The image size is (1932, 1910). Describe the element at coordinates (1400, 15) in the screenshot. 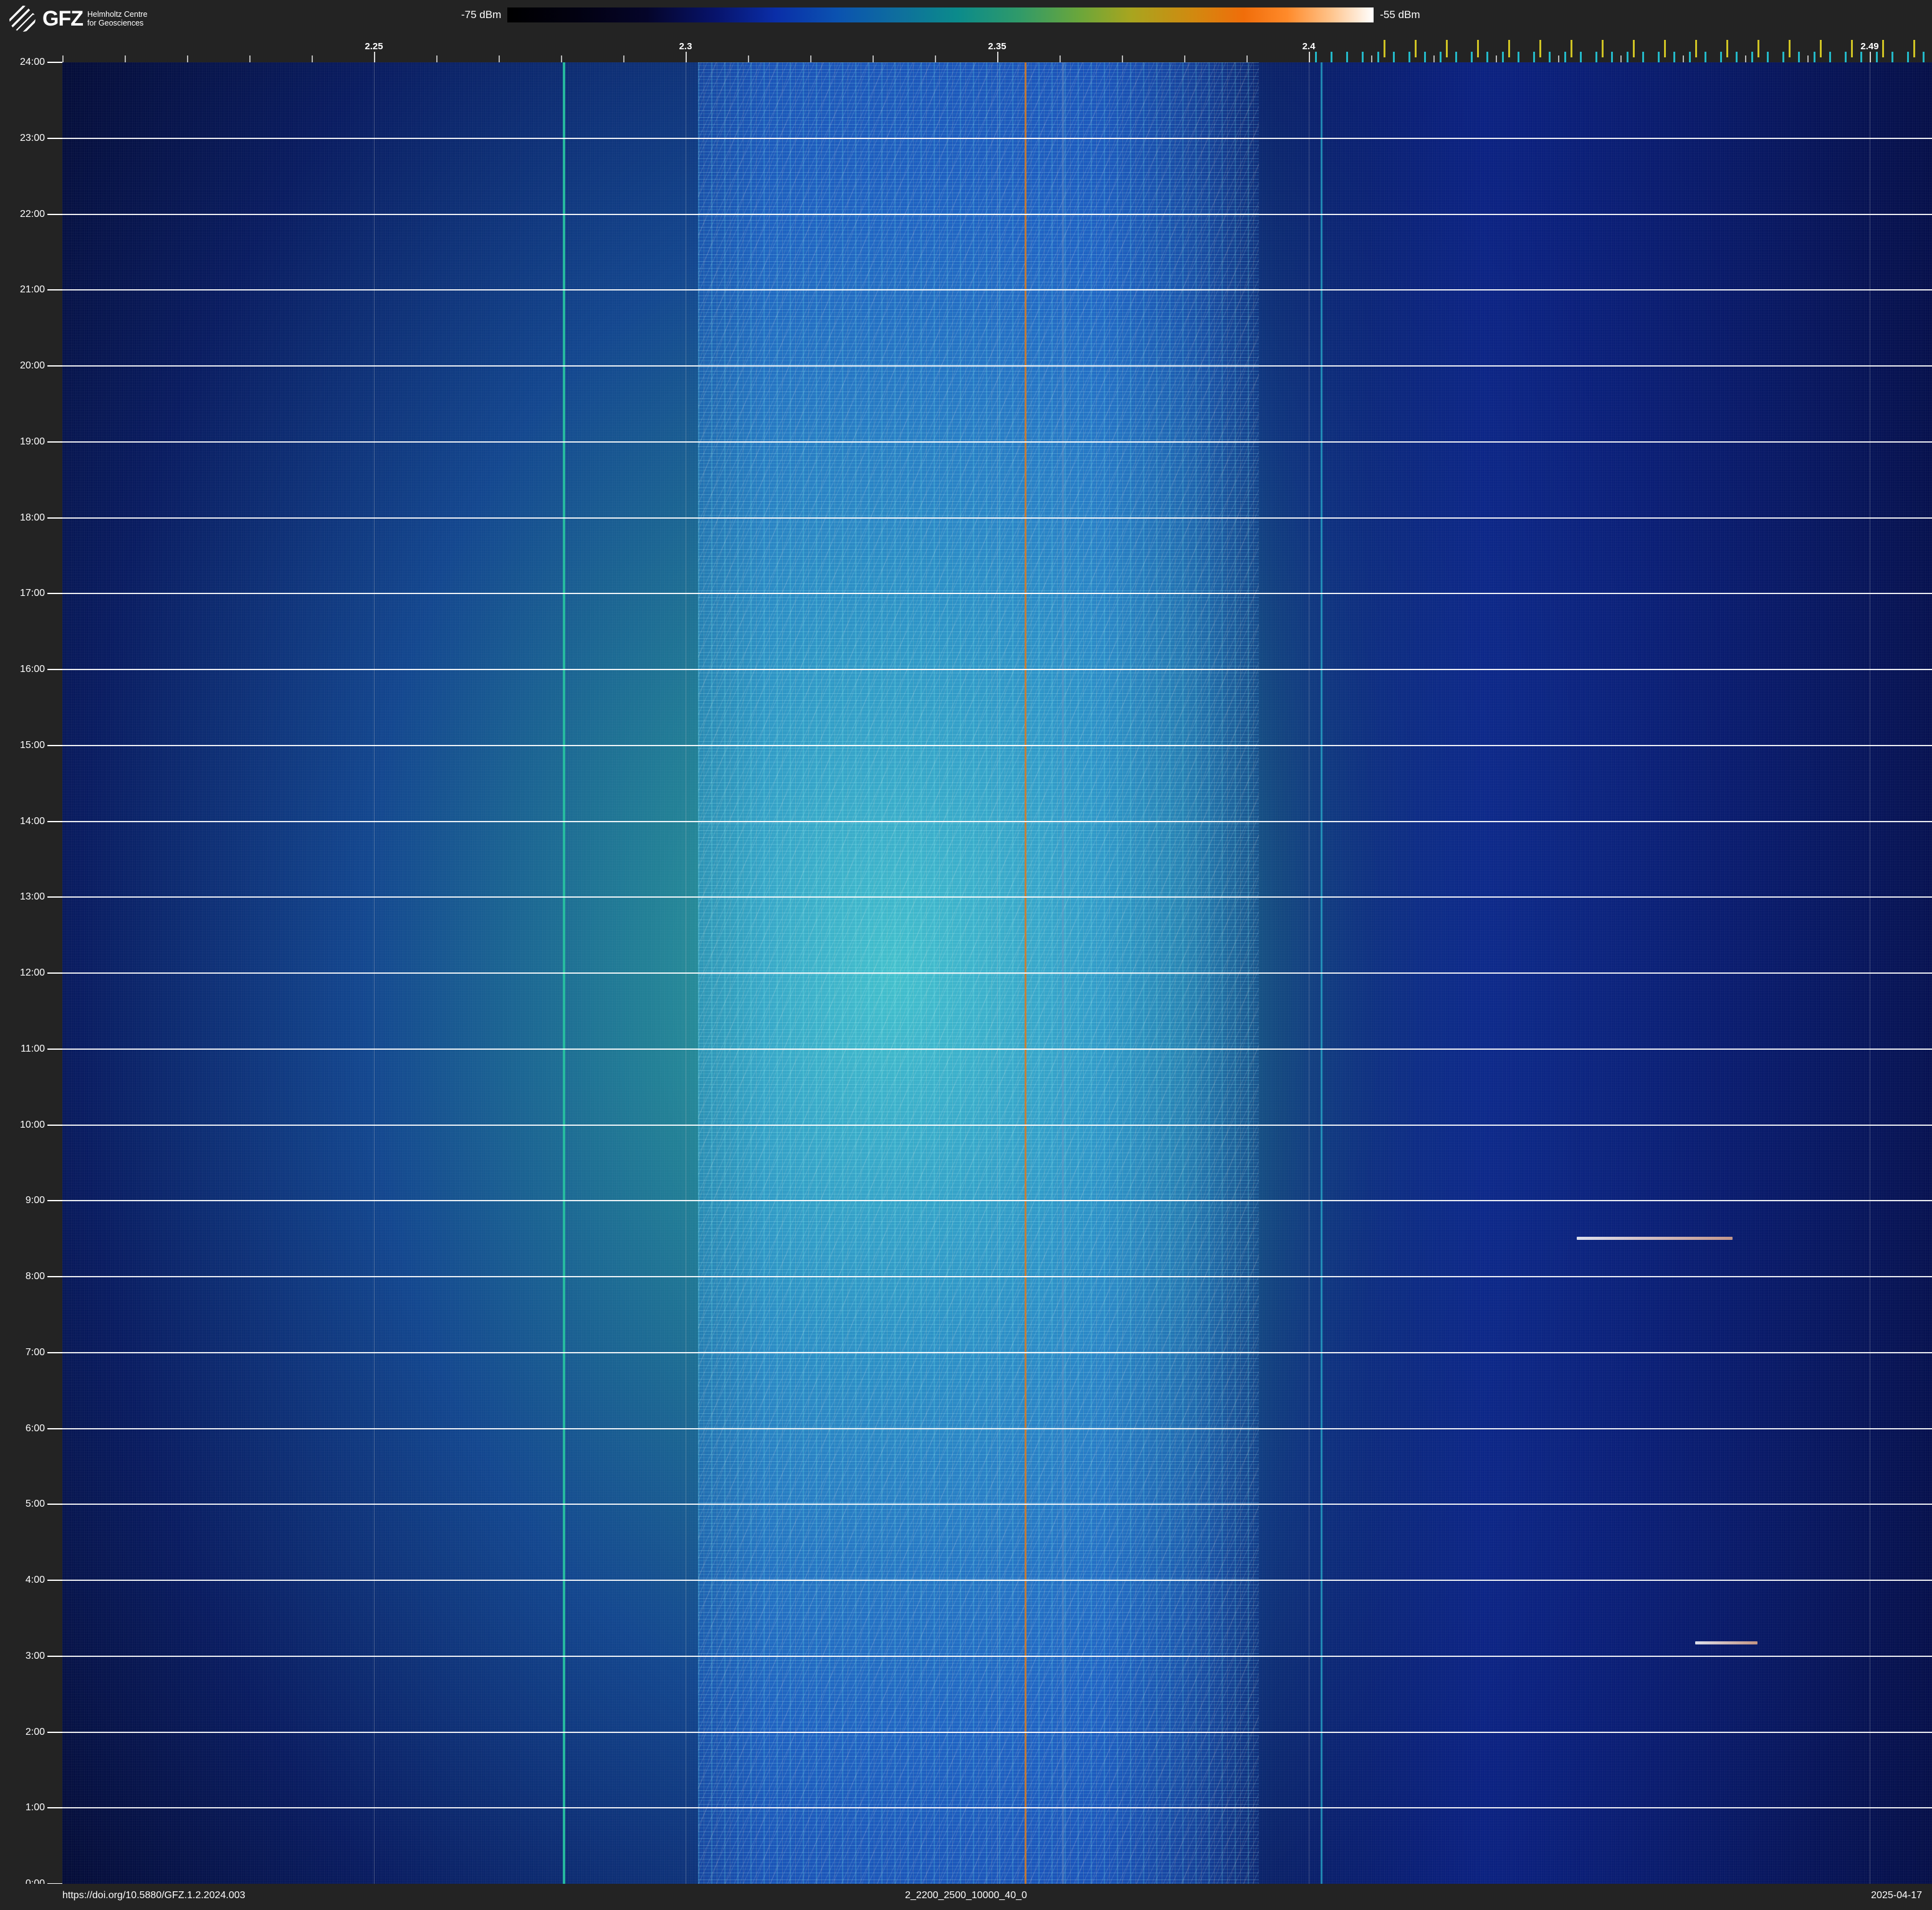

I see `colorbar-max-label: -55 dBm` at that location.